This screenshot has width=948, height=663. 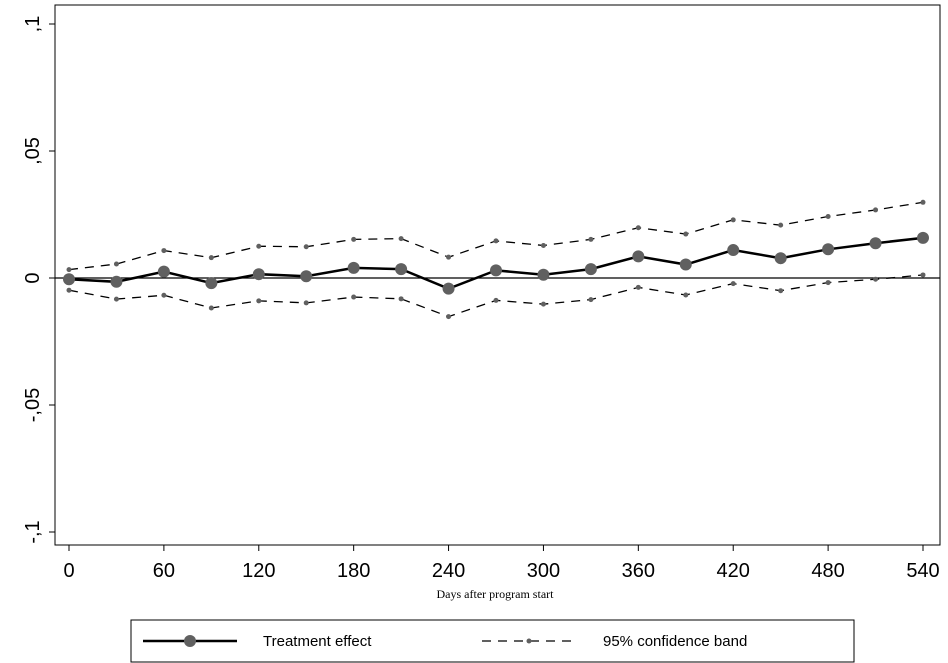 I want to click on y-tick-label: -,05, so click(x=33, y=405).